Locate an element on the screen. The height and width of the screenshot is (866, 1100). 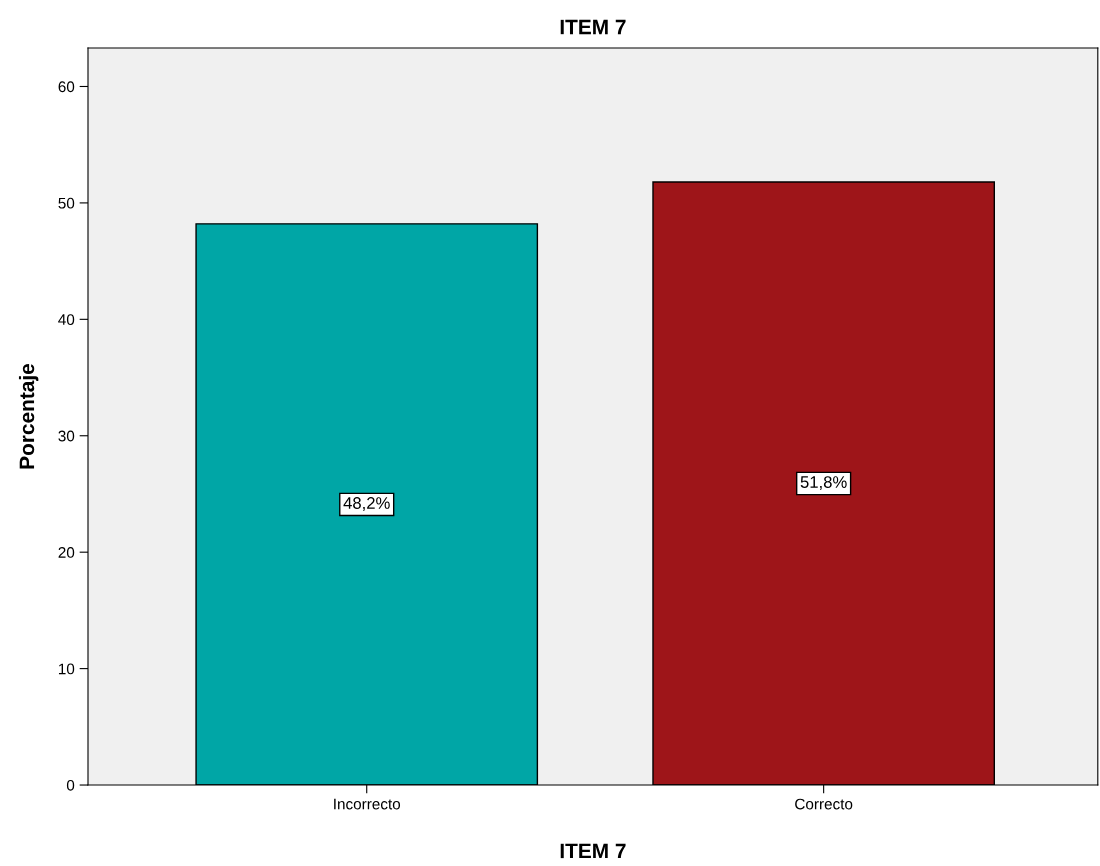
y-axis-title: Porcentaje is located at coordinates (28, 416).